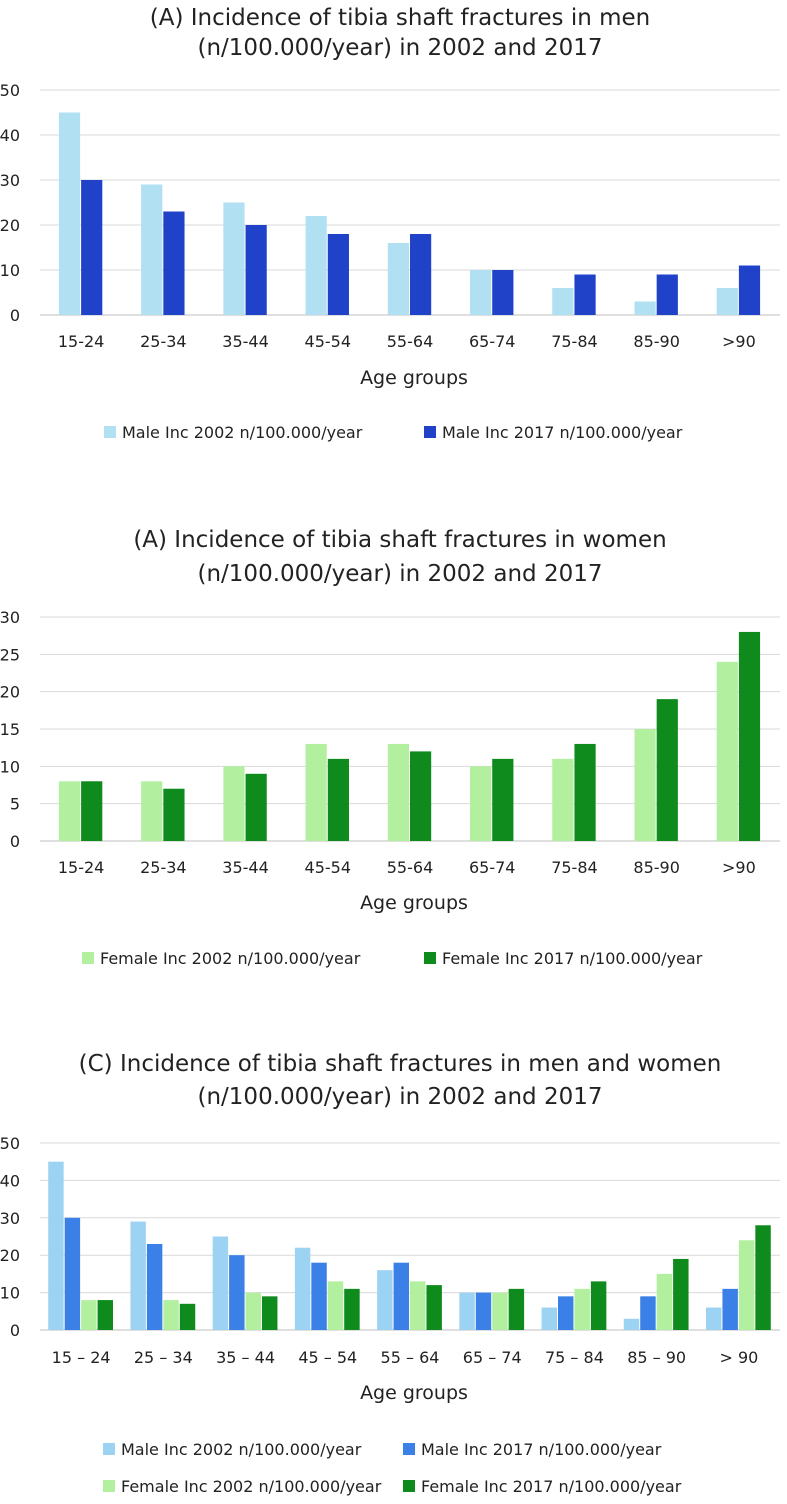  Describe the element at coordinates (10, 1180) in the screenshot. I see `y-tick-label: 40` at that location.